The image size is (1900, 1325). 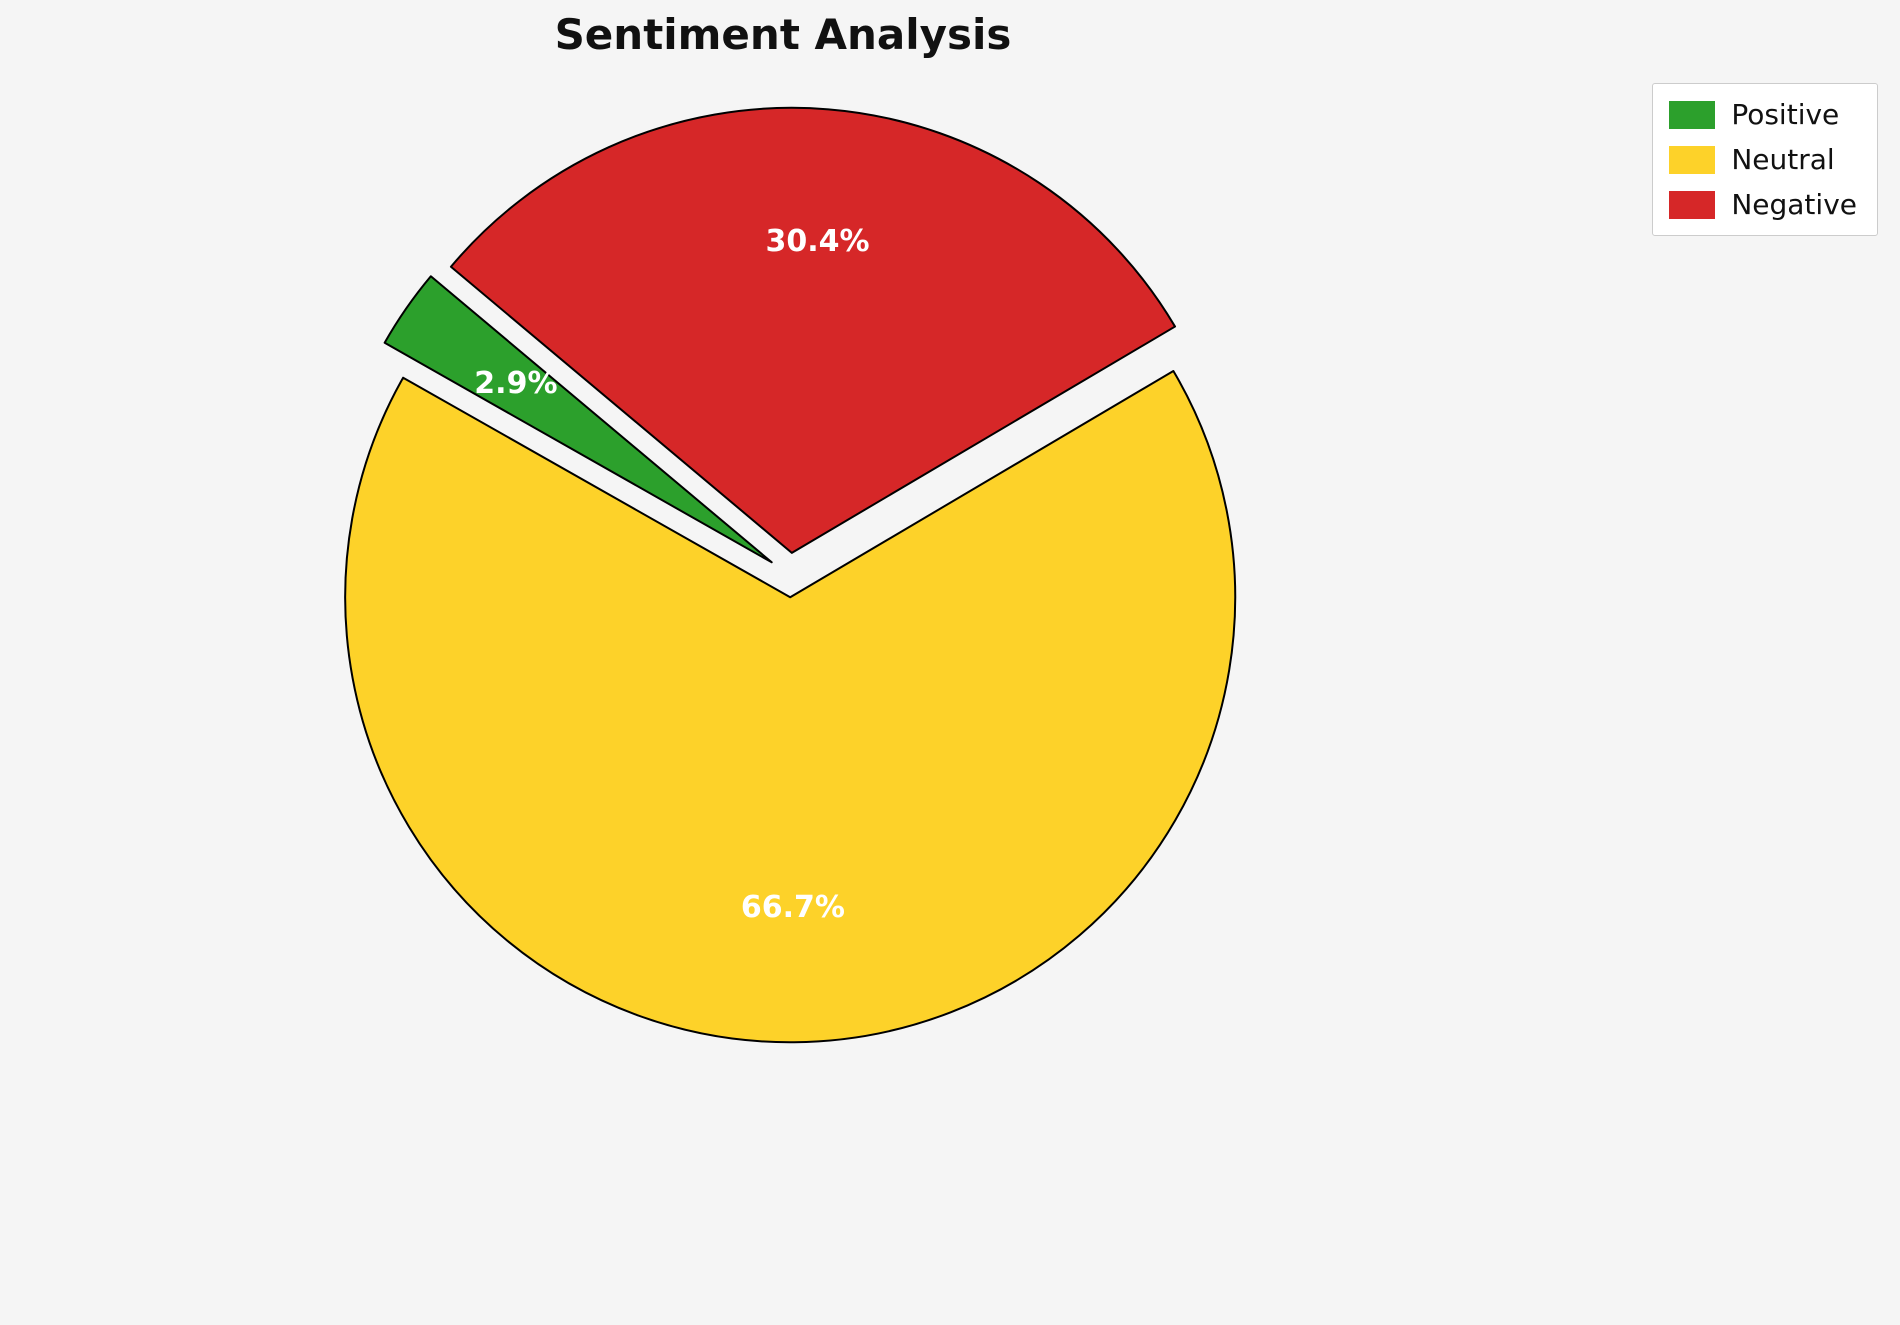 What do you see at coordinates (1692, 114) in the screenshot?
I see `legend-swatch-positive-icon` at bounding box center [1692, 114].